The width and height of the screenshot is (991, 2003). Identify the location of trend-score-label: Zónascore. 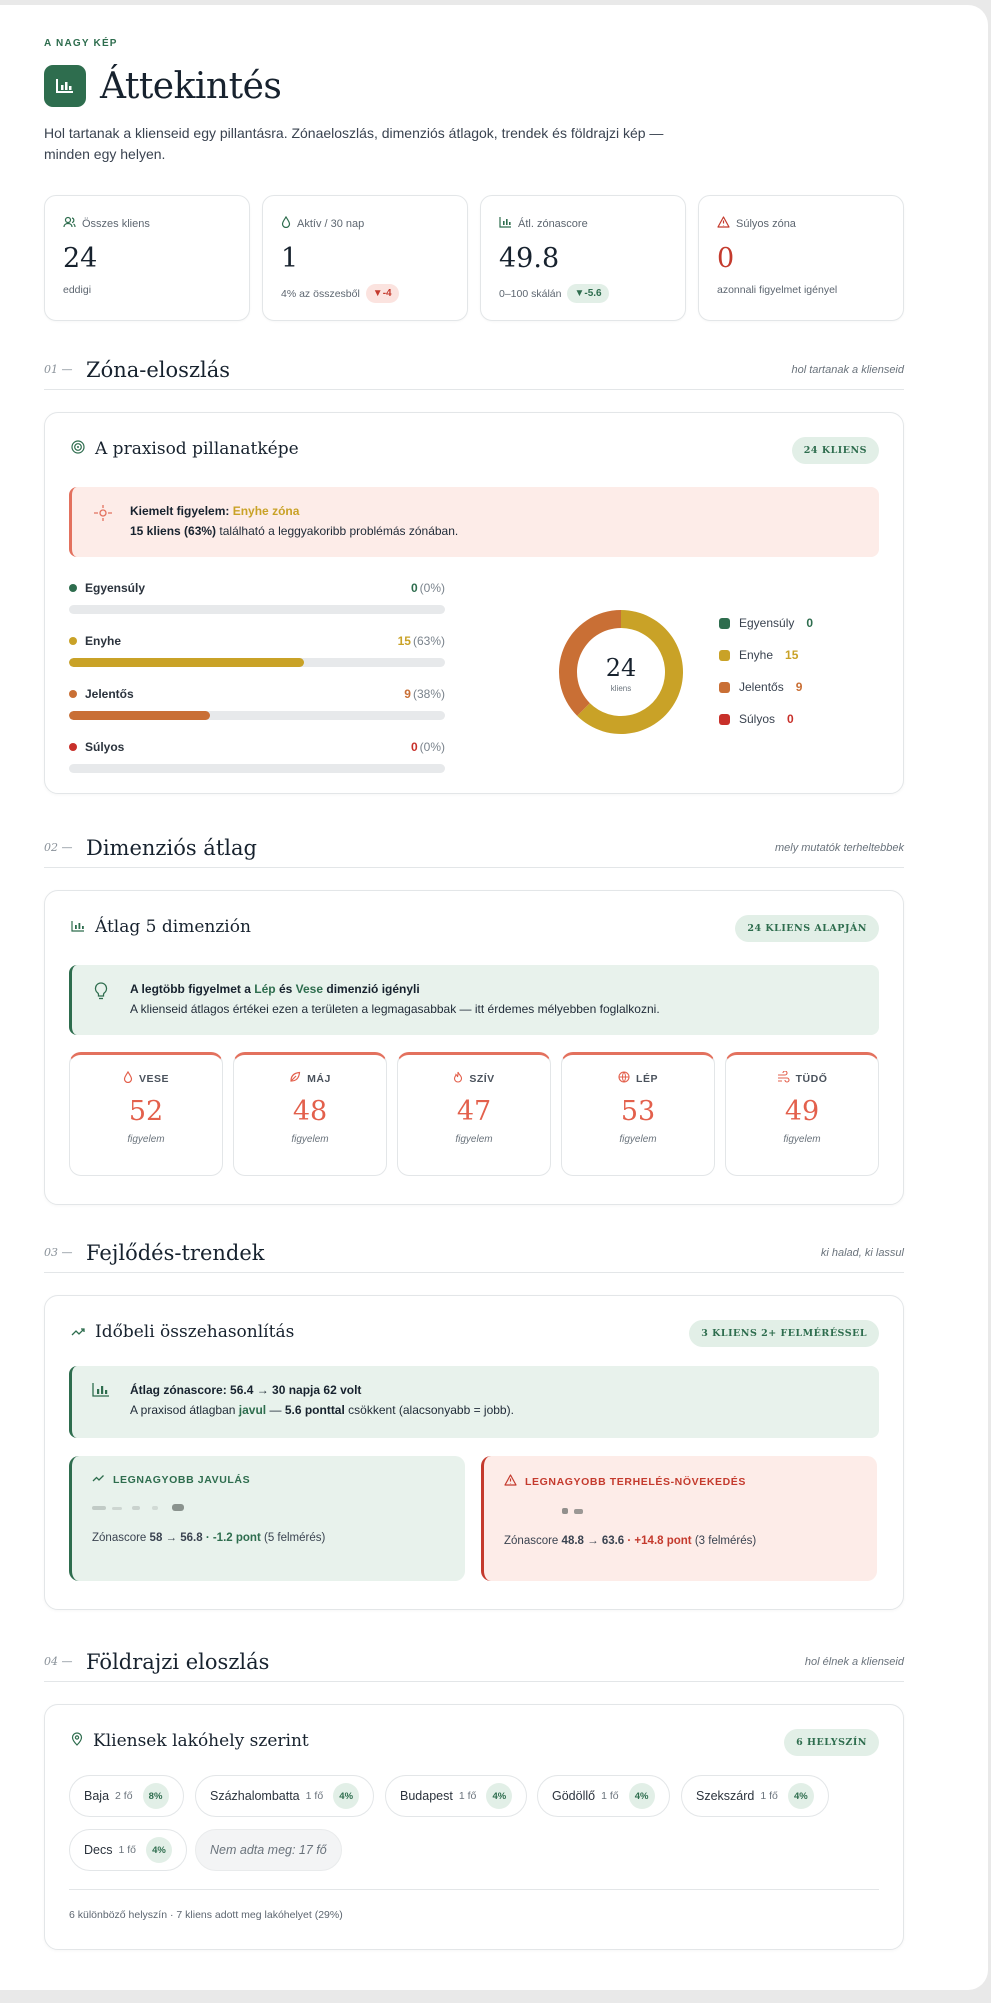
(119, 1538).